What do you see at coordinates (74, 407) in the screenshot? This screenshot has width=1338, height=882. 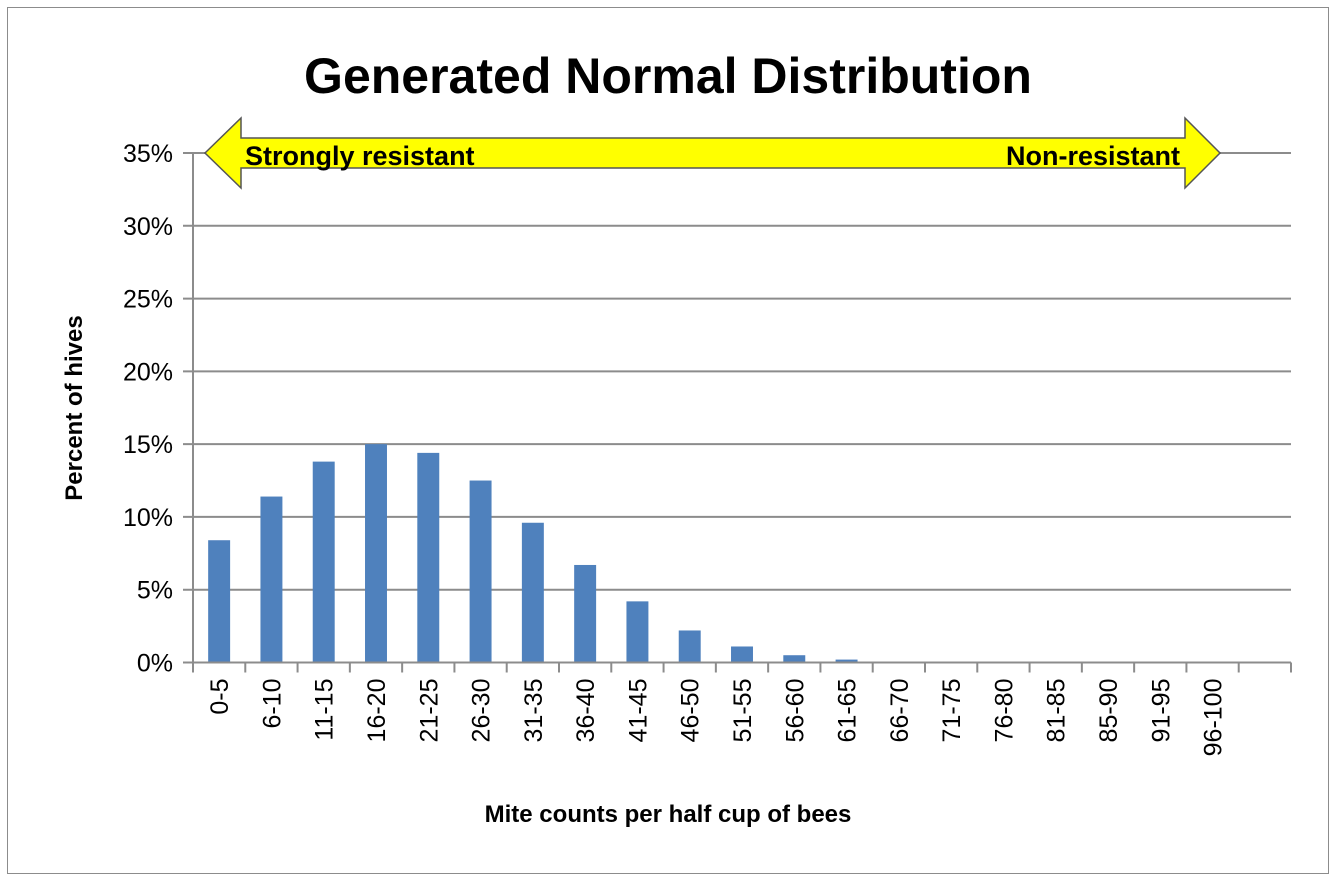 I see `y-axis-title: Percent of hives` at bounding box center [74, 407].